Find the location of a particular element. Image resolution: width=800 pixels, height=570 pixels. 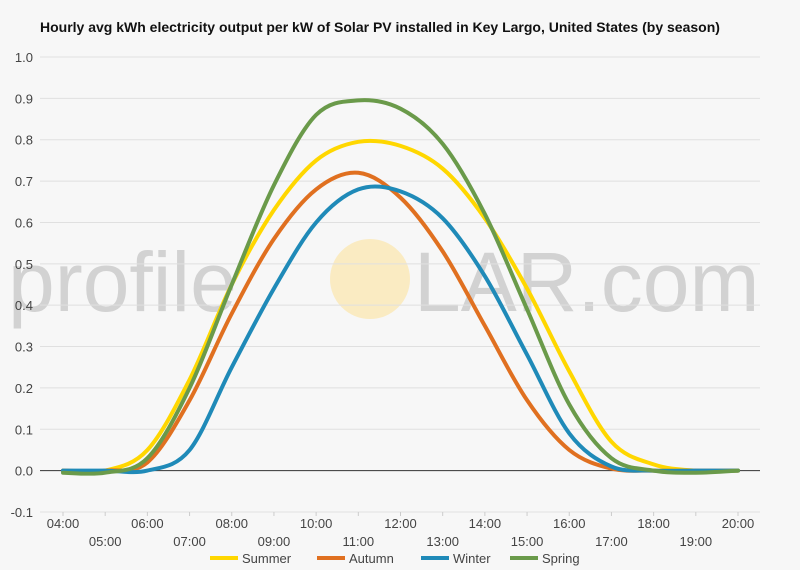

y-tick-label: 0.7 is located at coordinates (24, 181).